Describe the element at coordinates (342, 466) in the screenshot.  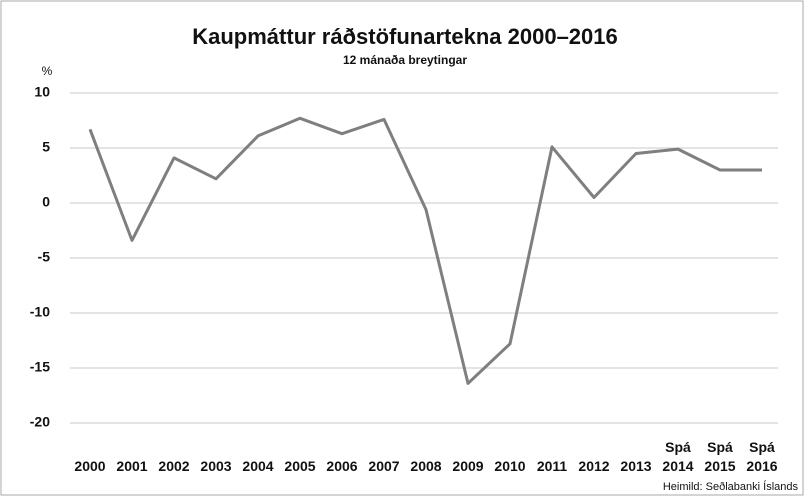
I see `x-tick-label: 2006` at that location.